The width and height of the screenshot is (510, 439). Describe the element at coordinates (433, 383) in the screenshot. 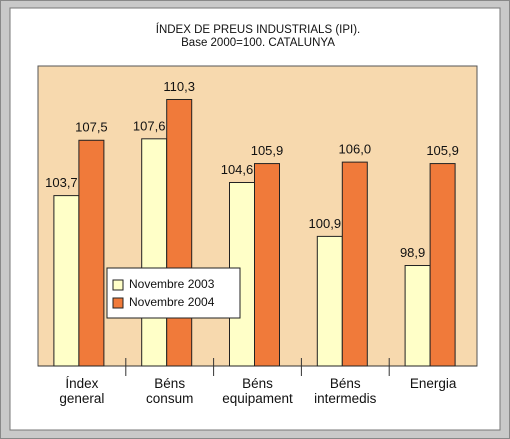

I see `x-tick-label: Energia` at that location.